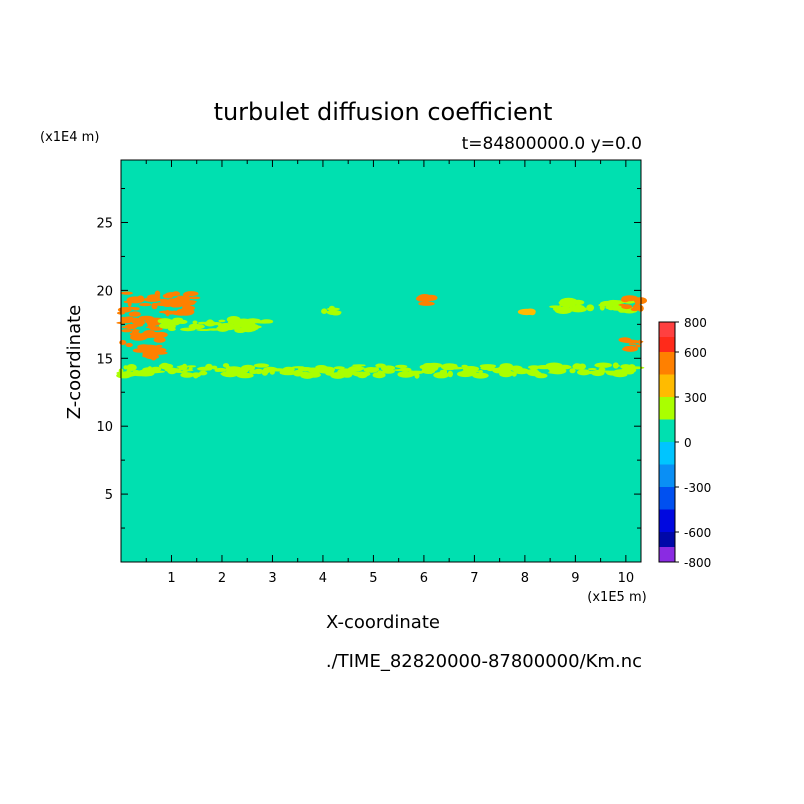  What do you see at coordinates (424, 578) in the screenshot?
I see `x-tick-label: 6` at bounding box center [424, 578].